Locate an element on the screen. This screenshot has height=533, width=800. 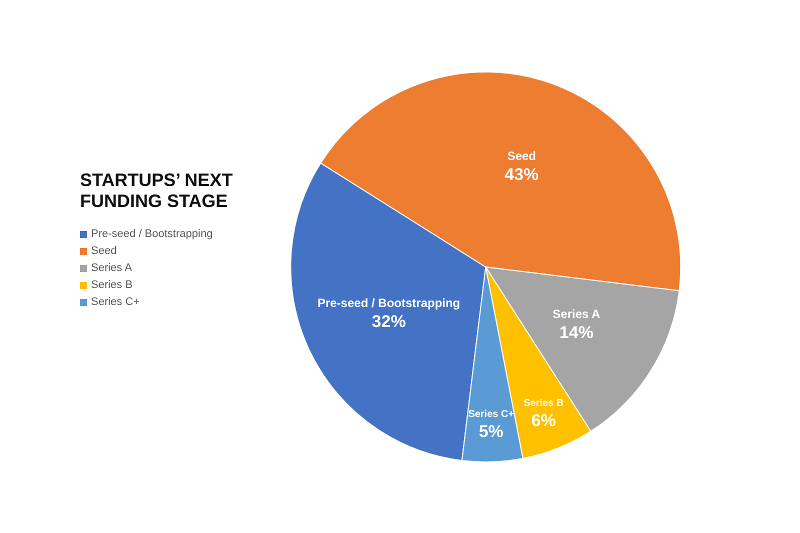
legend-label: Series B is located at coordinates (112, 285).